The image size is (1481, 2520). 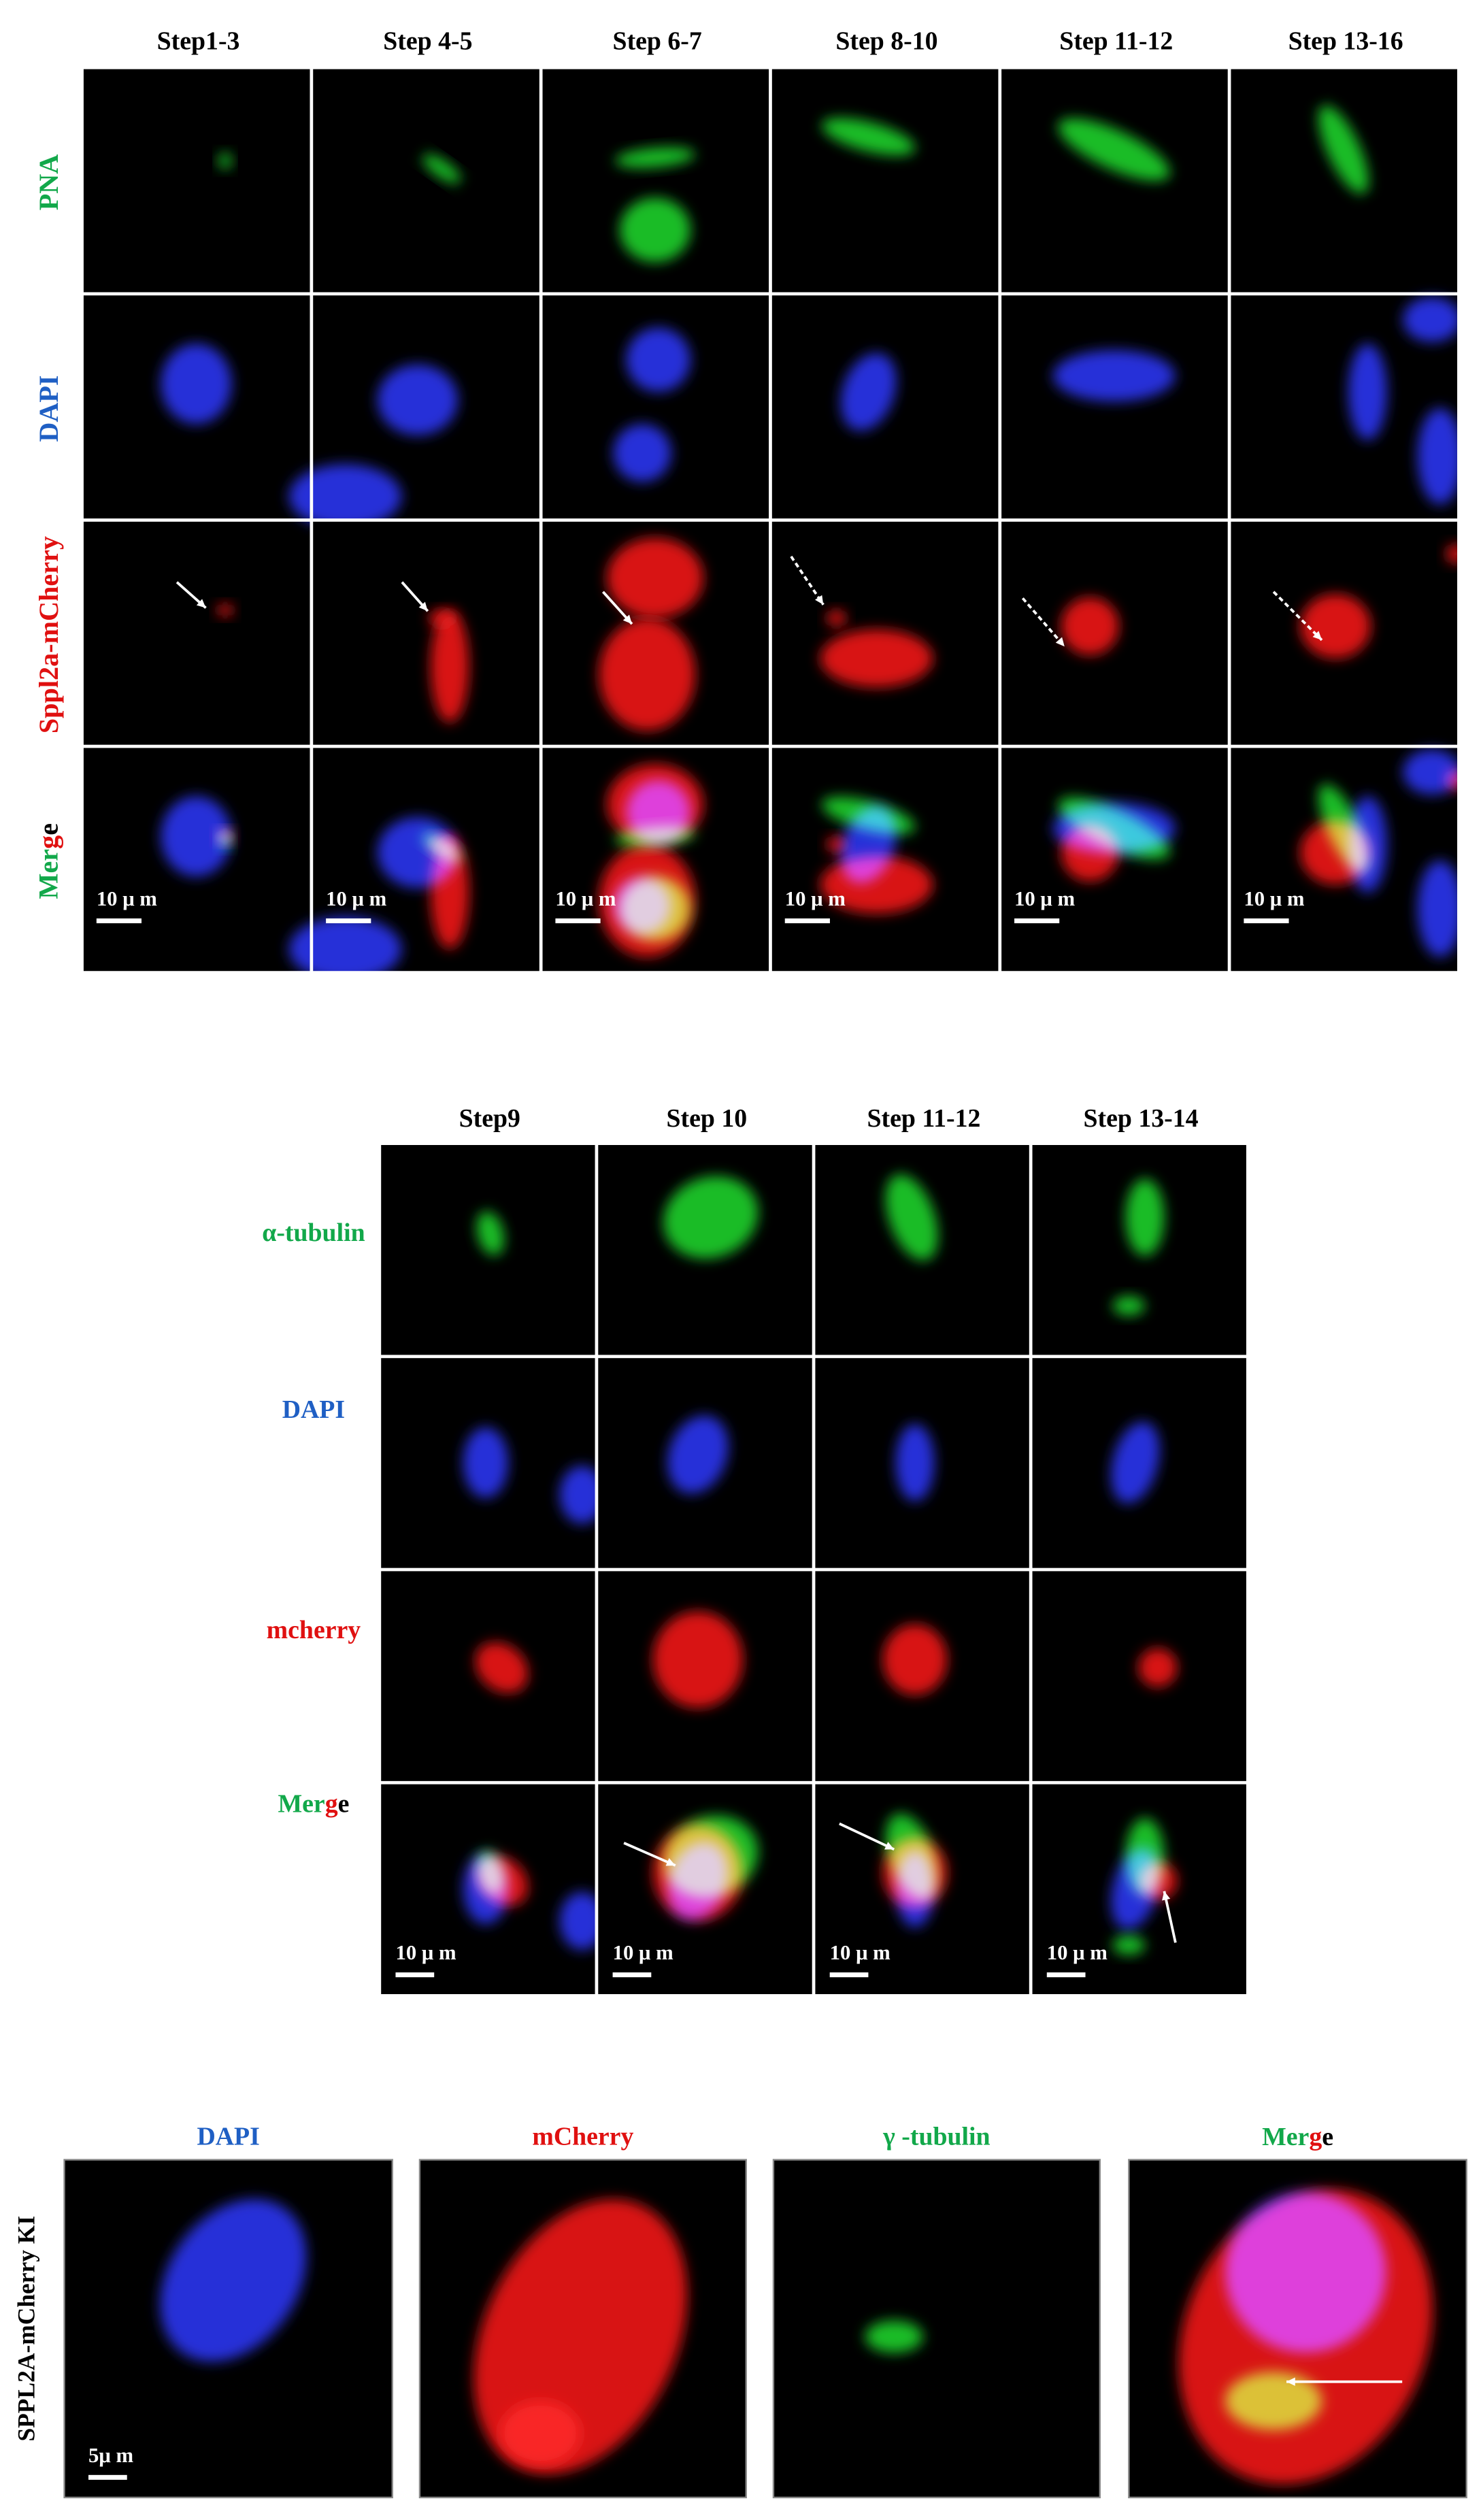 What do you see at coordinates (49, 861) in the screenshot?
I see `row-label: Merge` at bounding box center [49, 861].